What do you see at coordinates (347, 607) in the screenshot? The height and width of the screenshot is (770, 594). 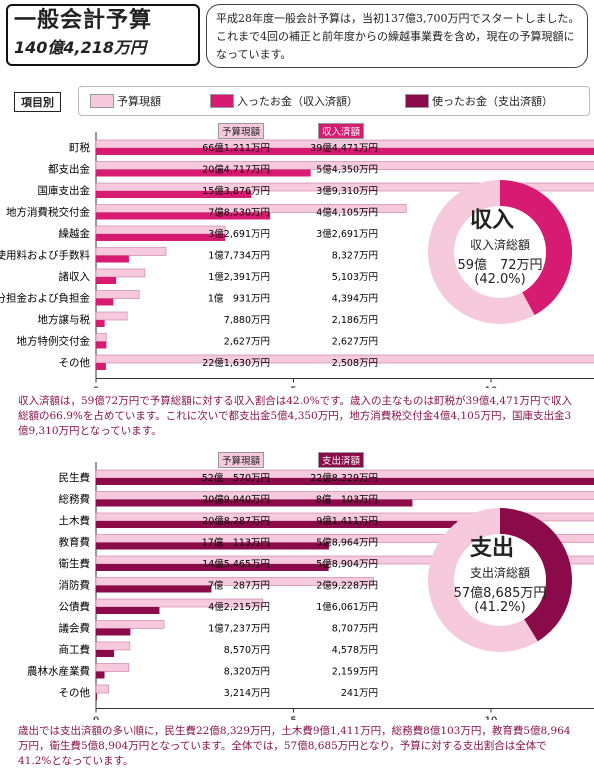 I see `expenditure-label-actual: 1億6,061万円` at bounding box center [347, 607].